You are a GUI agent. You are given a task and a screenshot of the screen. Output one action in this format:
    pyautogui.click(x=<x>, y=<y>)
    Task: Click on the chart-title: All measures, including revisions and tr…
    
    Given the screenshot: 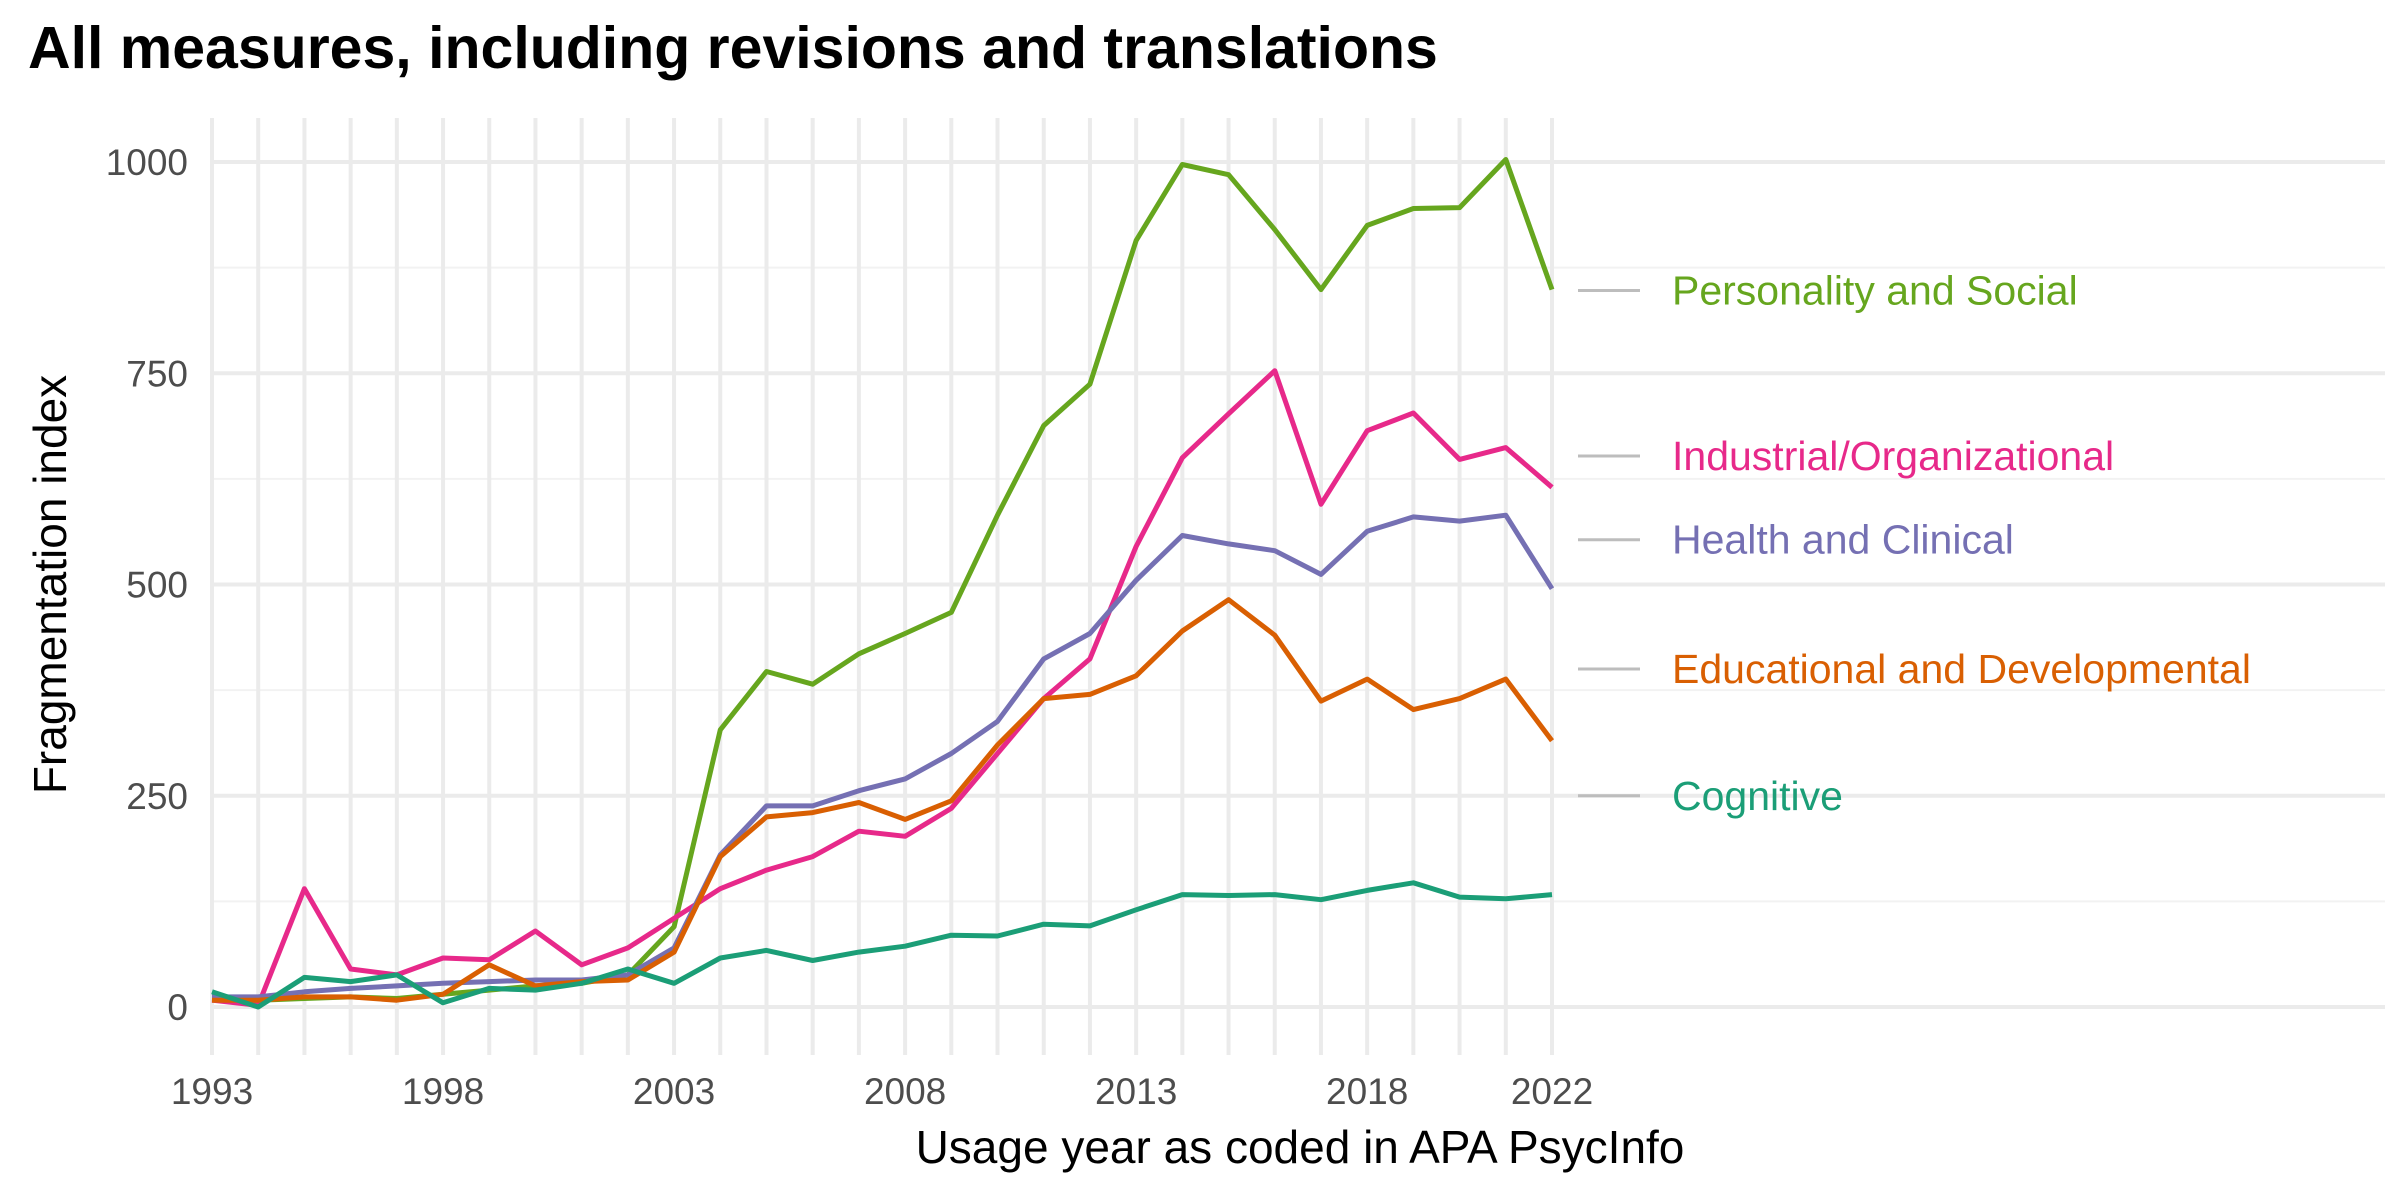 What is the action you would take?
    pyautogui.click(x=733, y=48)
    